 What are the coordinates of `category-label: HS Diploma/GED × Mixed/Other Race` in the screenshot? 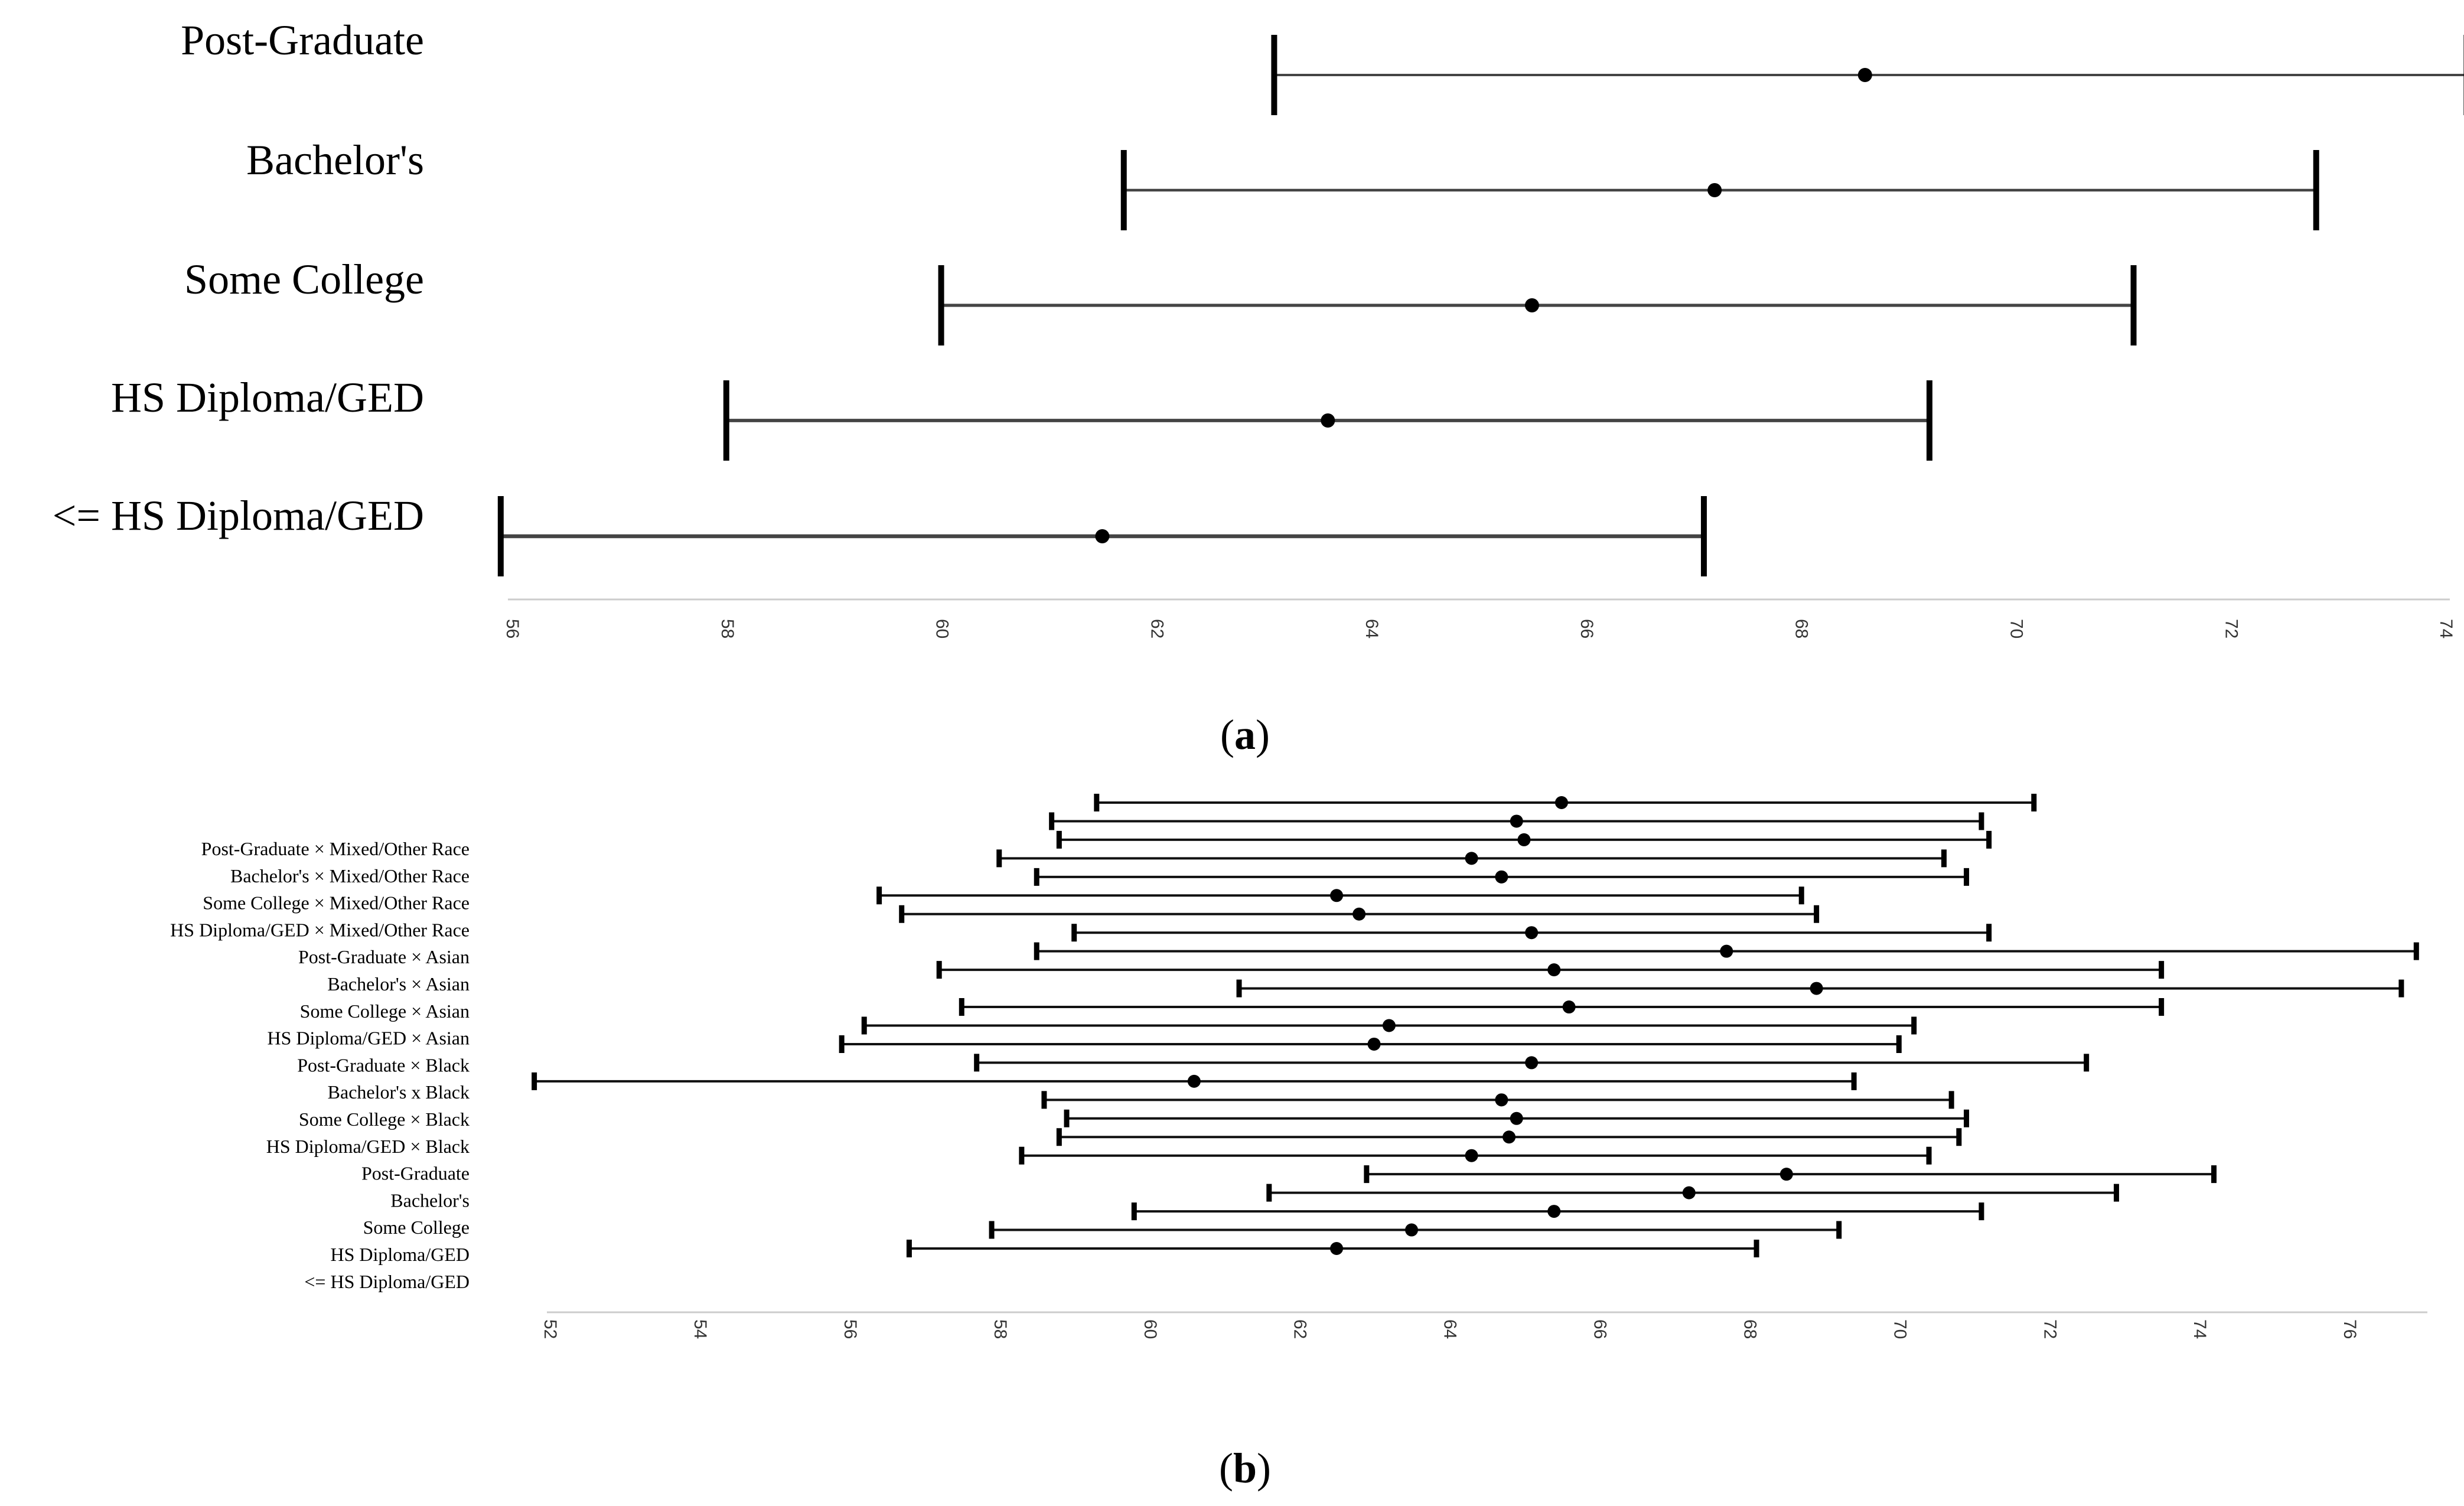 It's located at (320, 929).